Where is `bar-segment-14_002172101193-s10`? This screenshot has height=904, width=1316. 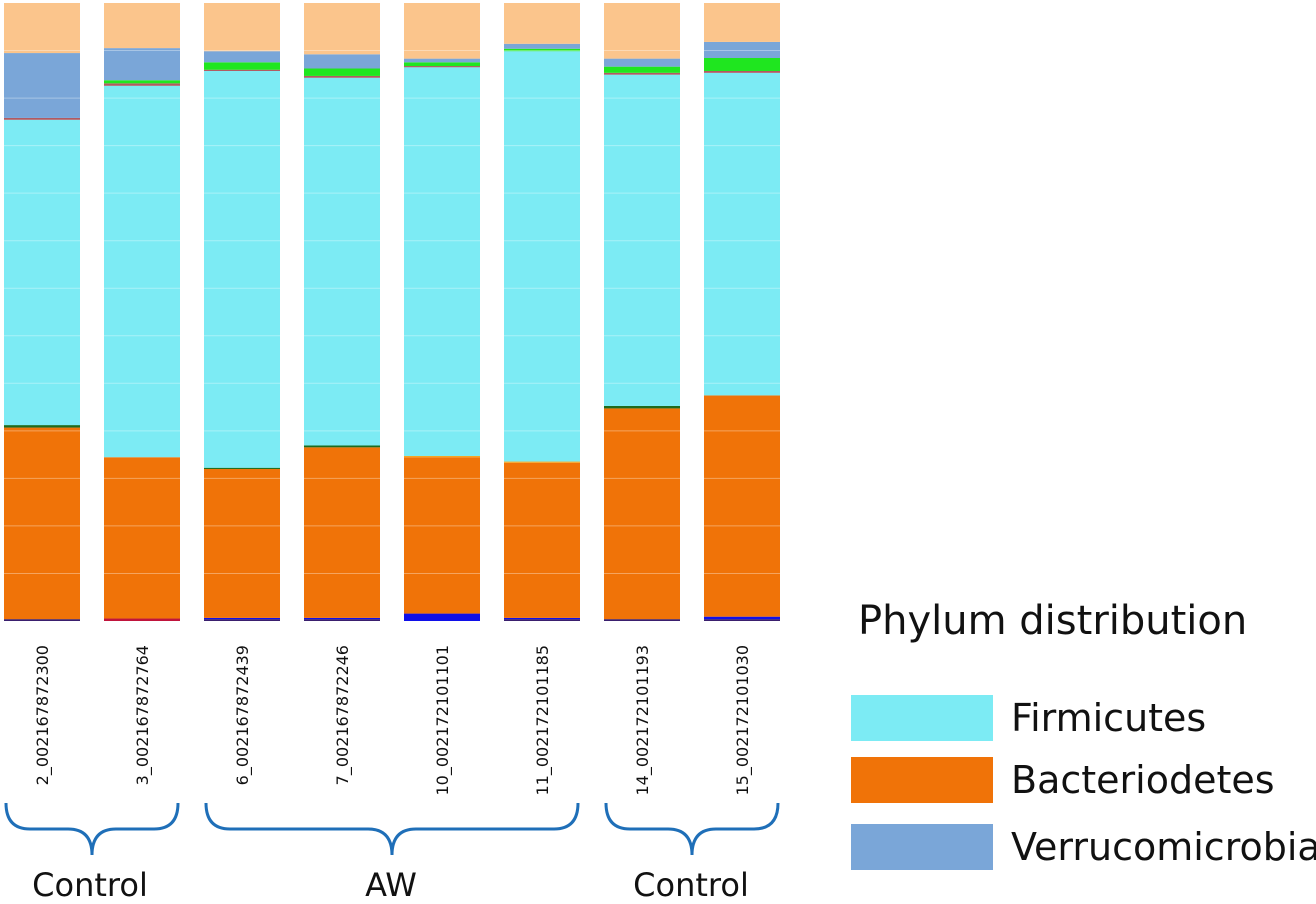 bar-segment-14_002172101193-s10 is located at coordinates (642, 31).